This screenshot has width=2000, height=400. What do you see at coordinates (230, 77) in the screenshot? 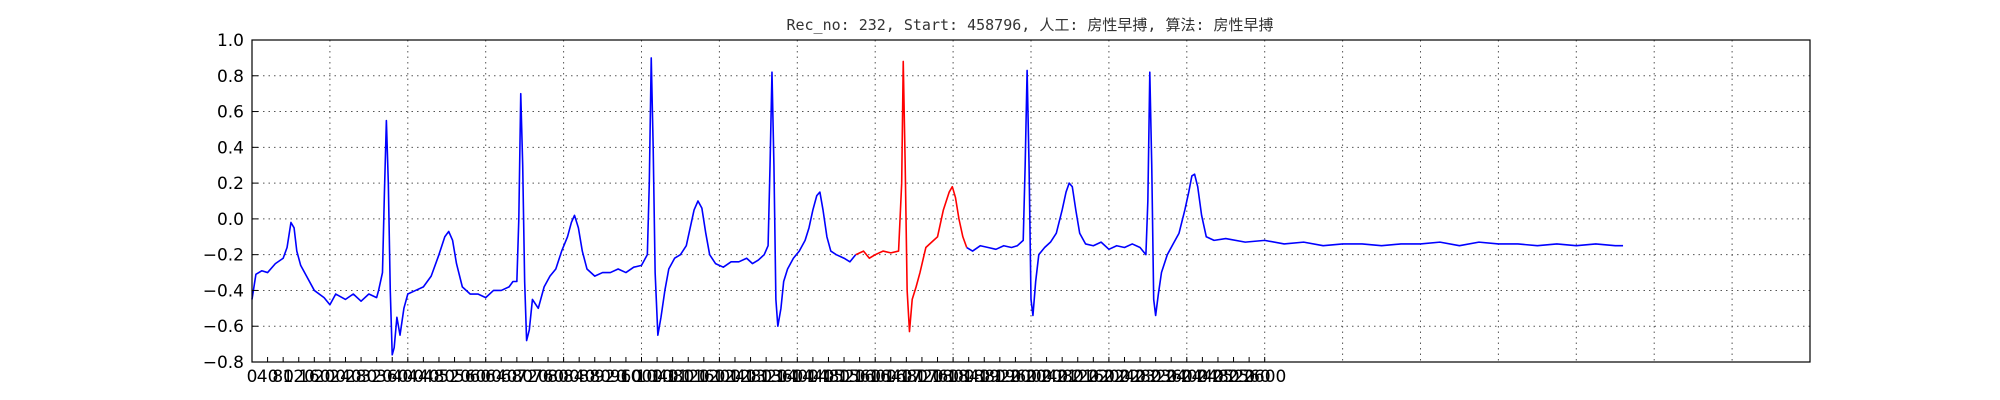
I see `y-tick-label: 0.8` at bounding box center [230, 77].